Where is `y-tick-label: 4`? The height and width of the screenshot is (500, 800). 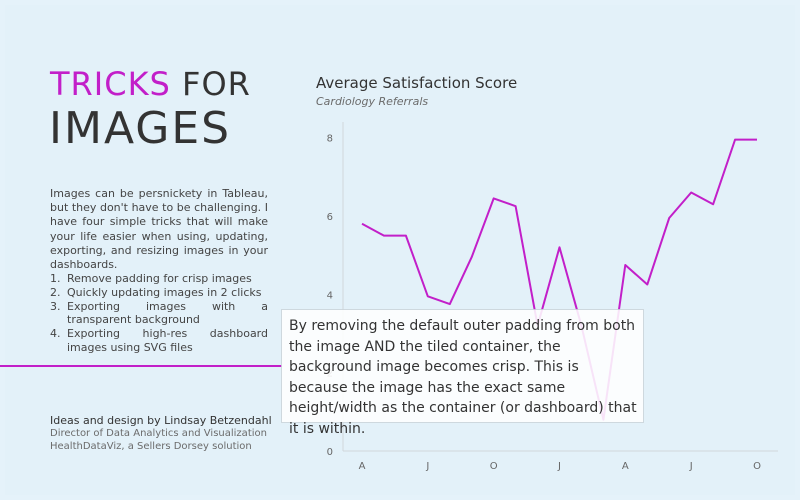
y-tick-label: 4 is located at coordinates (330, 295).